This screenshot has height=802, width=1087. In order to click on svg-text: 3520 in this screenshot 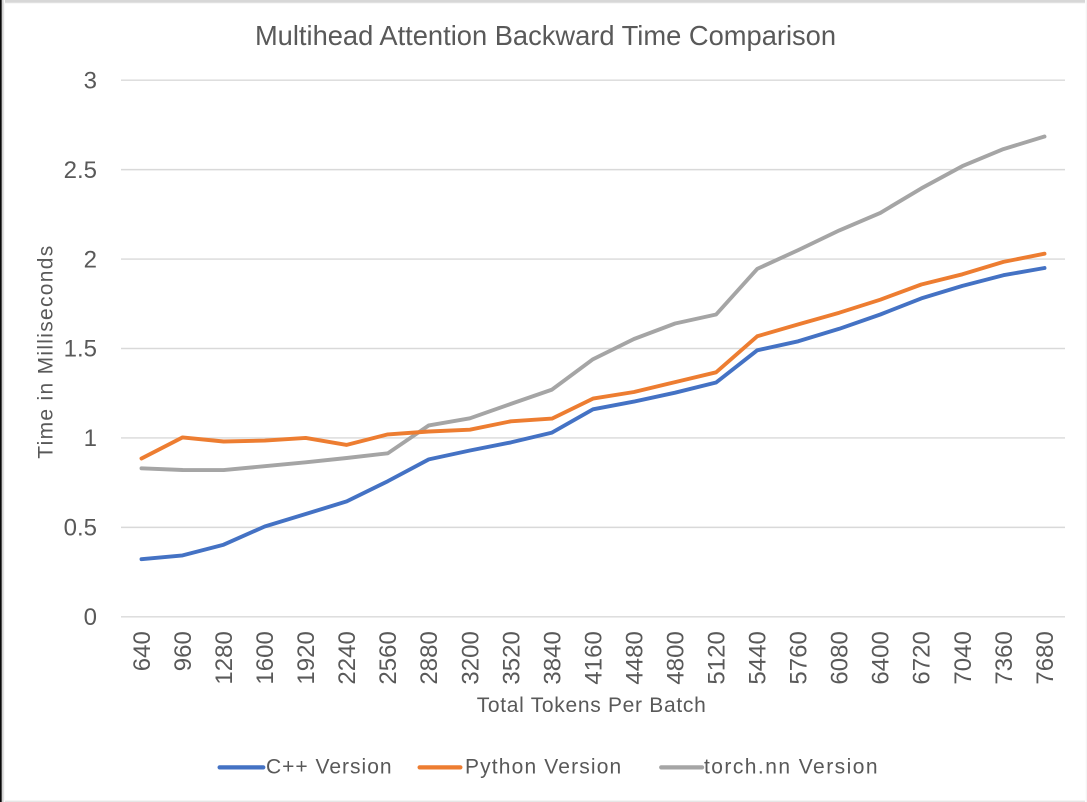, I will do `click(511, 657)`.